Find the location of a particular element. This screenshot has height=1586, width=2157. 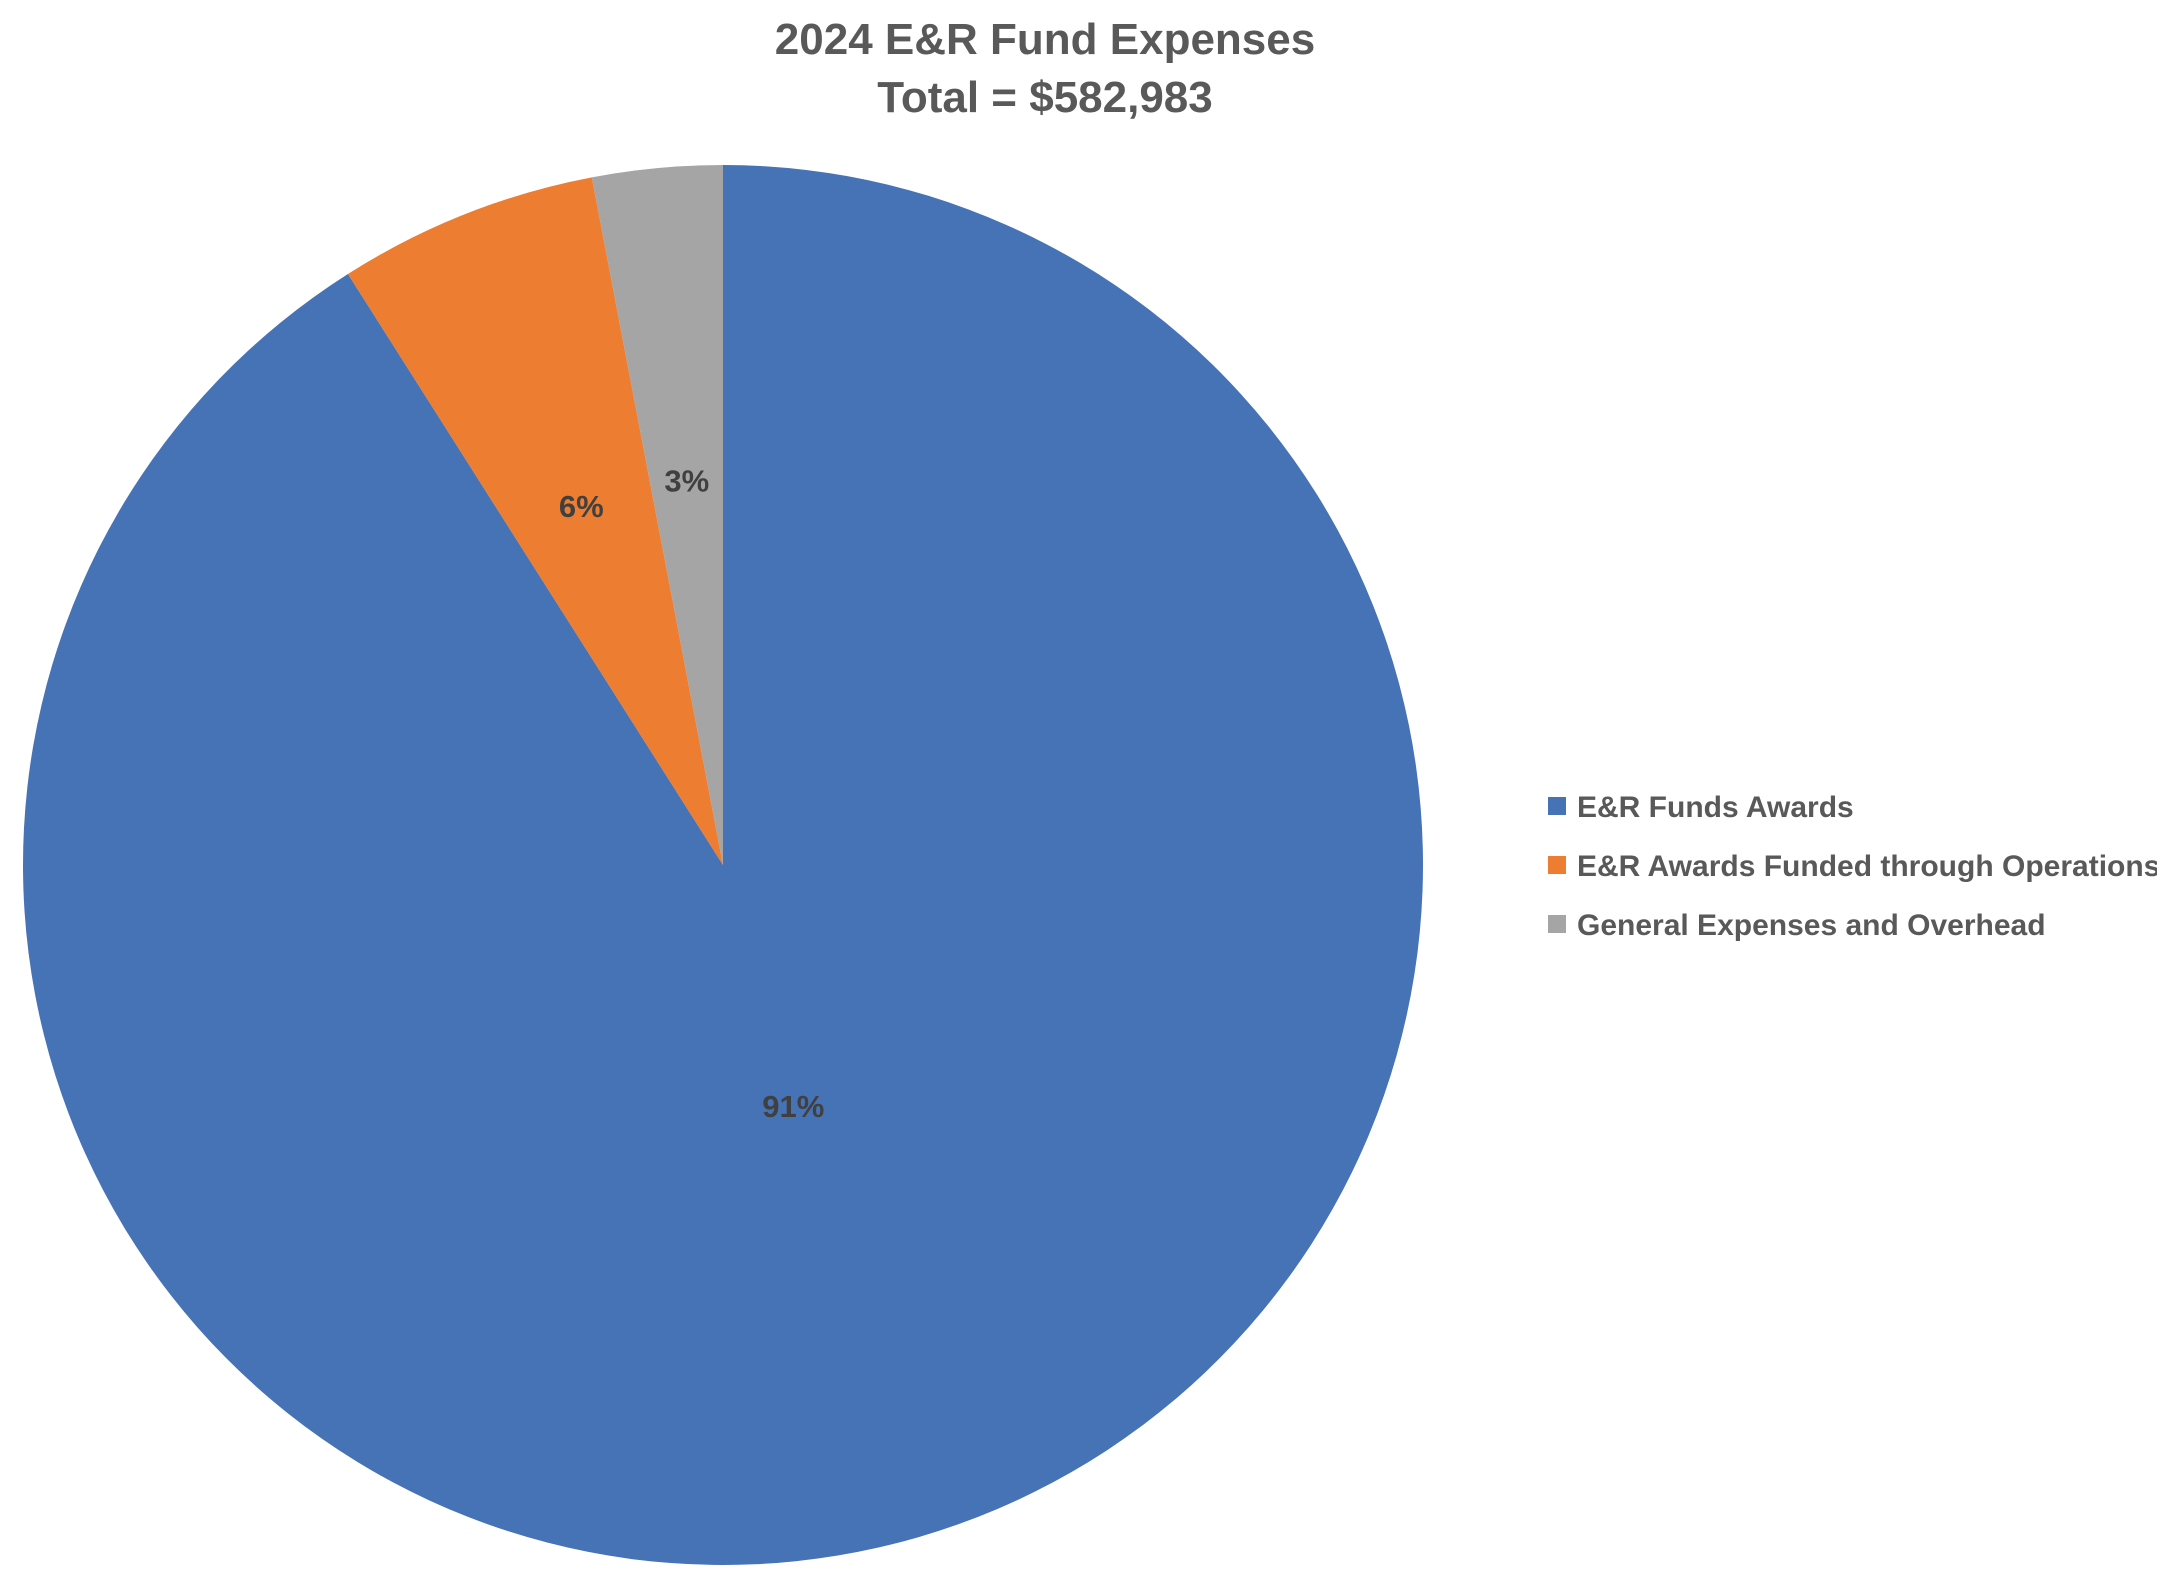

chart-subtitle: Total = $582,983 is located at coordinates (1045, 97).